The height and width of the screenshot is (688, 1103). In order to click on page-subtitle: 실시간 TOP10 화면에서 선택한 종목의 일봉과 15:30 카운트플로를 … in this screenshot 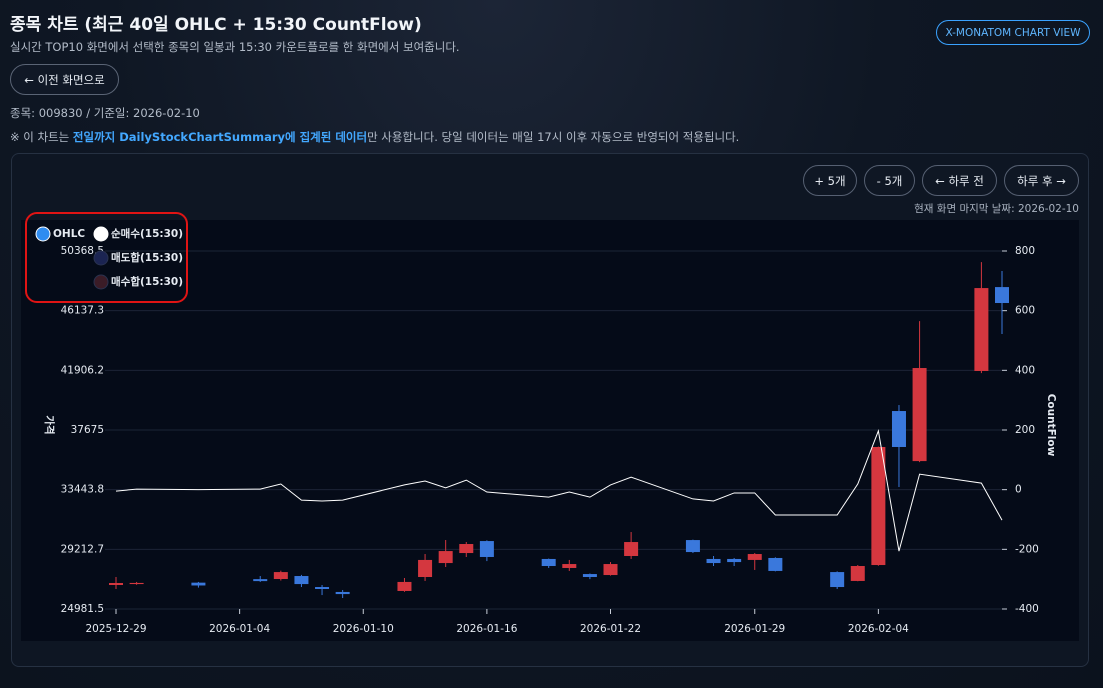, I will do `click(235, 47)`.